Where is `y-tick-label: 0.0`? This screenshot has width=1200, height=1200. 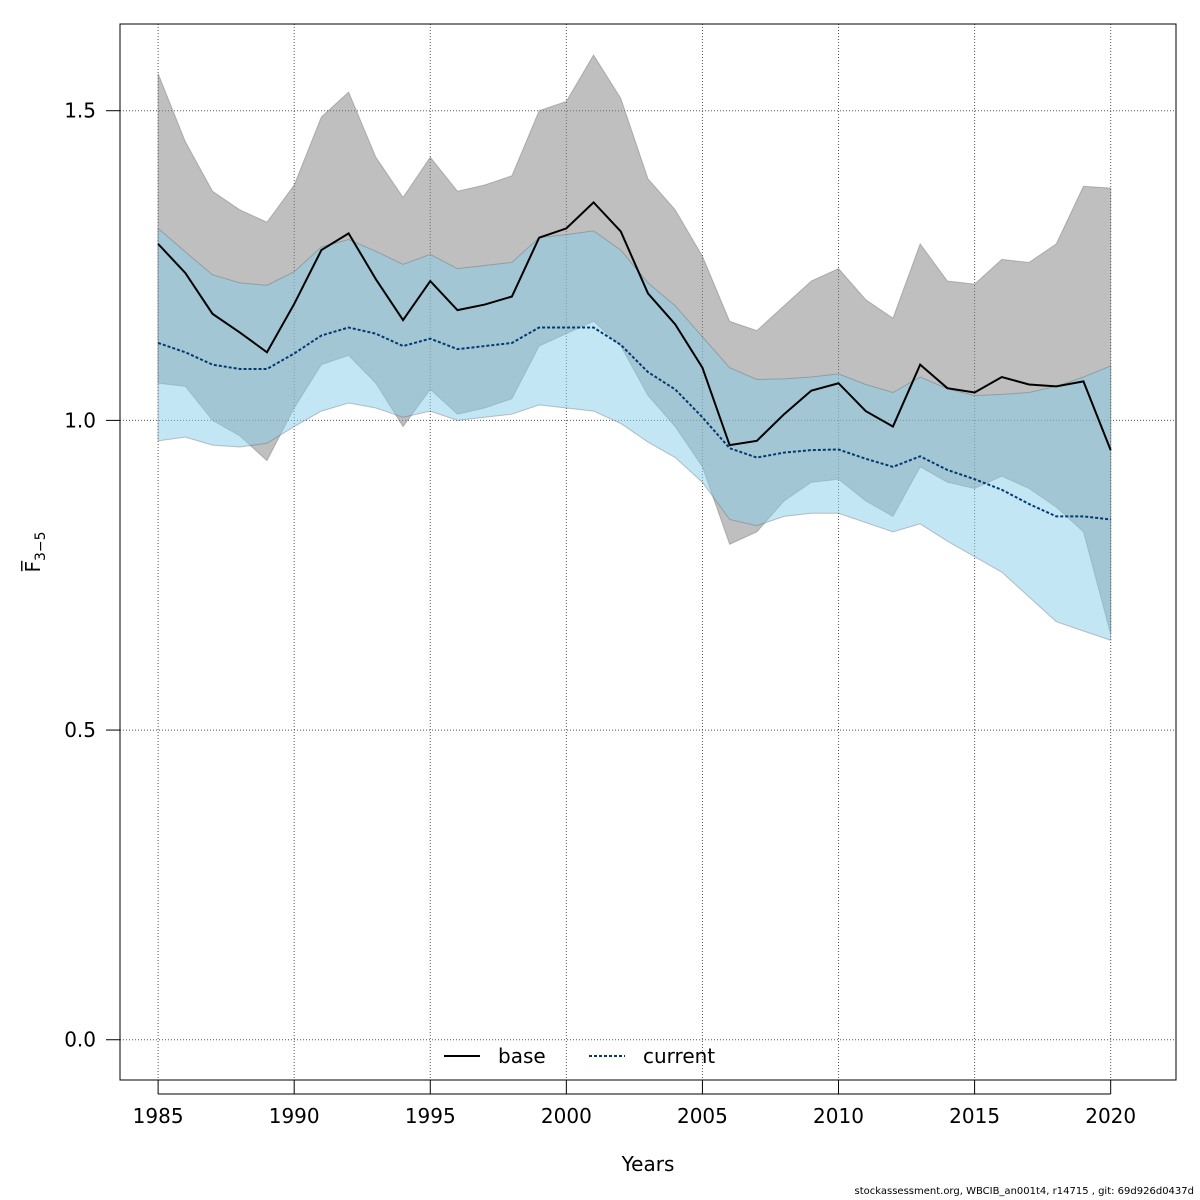
y-tick-label: 0.0 is located at coordinates (80, 1040).